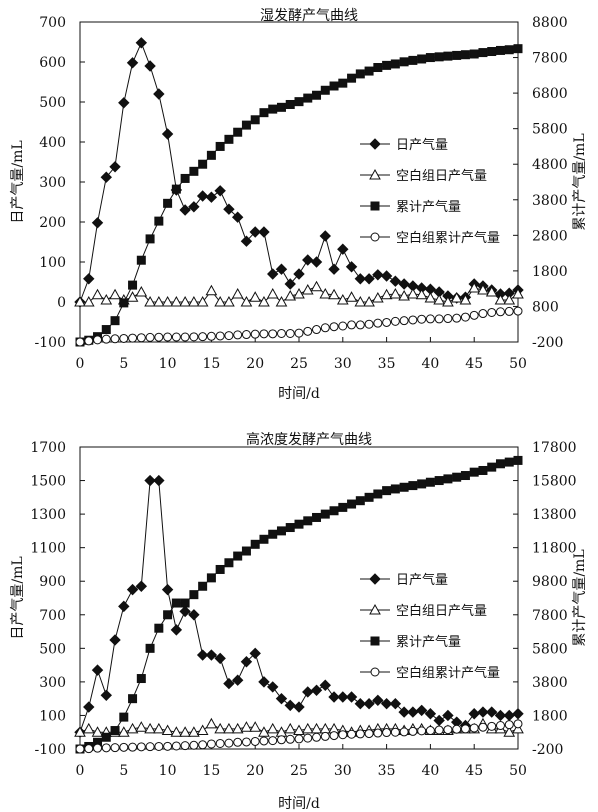 This screenshot has width=598, height=812. I want to click on x-tick-label: 50, so click(518, 364).